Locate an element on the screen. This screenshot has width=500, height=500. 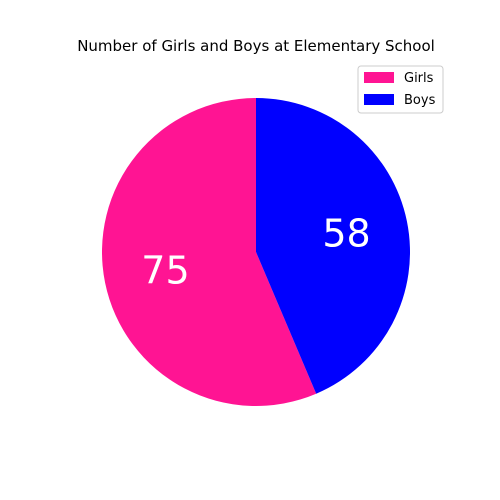
pie-slice-labels: 75 58 is located at coordinates (255, 252).